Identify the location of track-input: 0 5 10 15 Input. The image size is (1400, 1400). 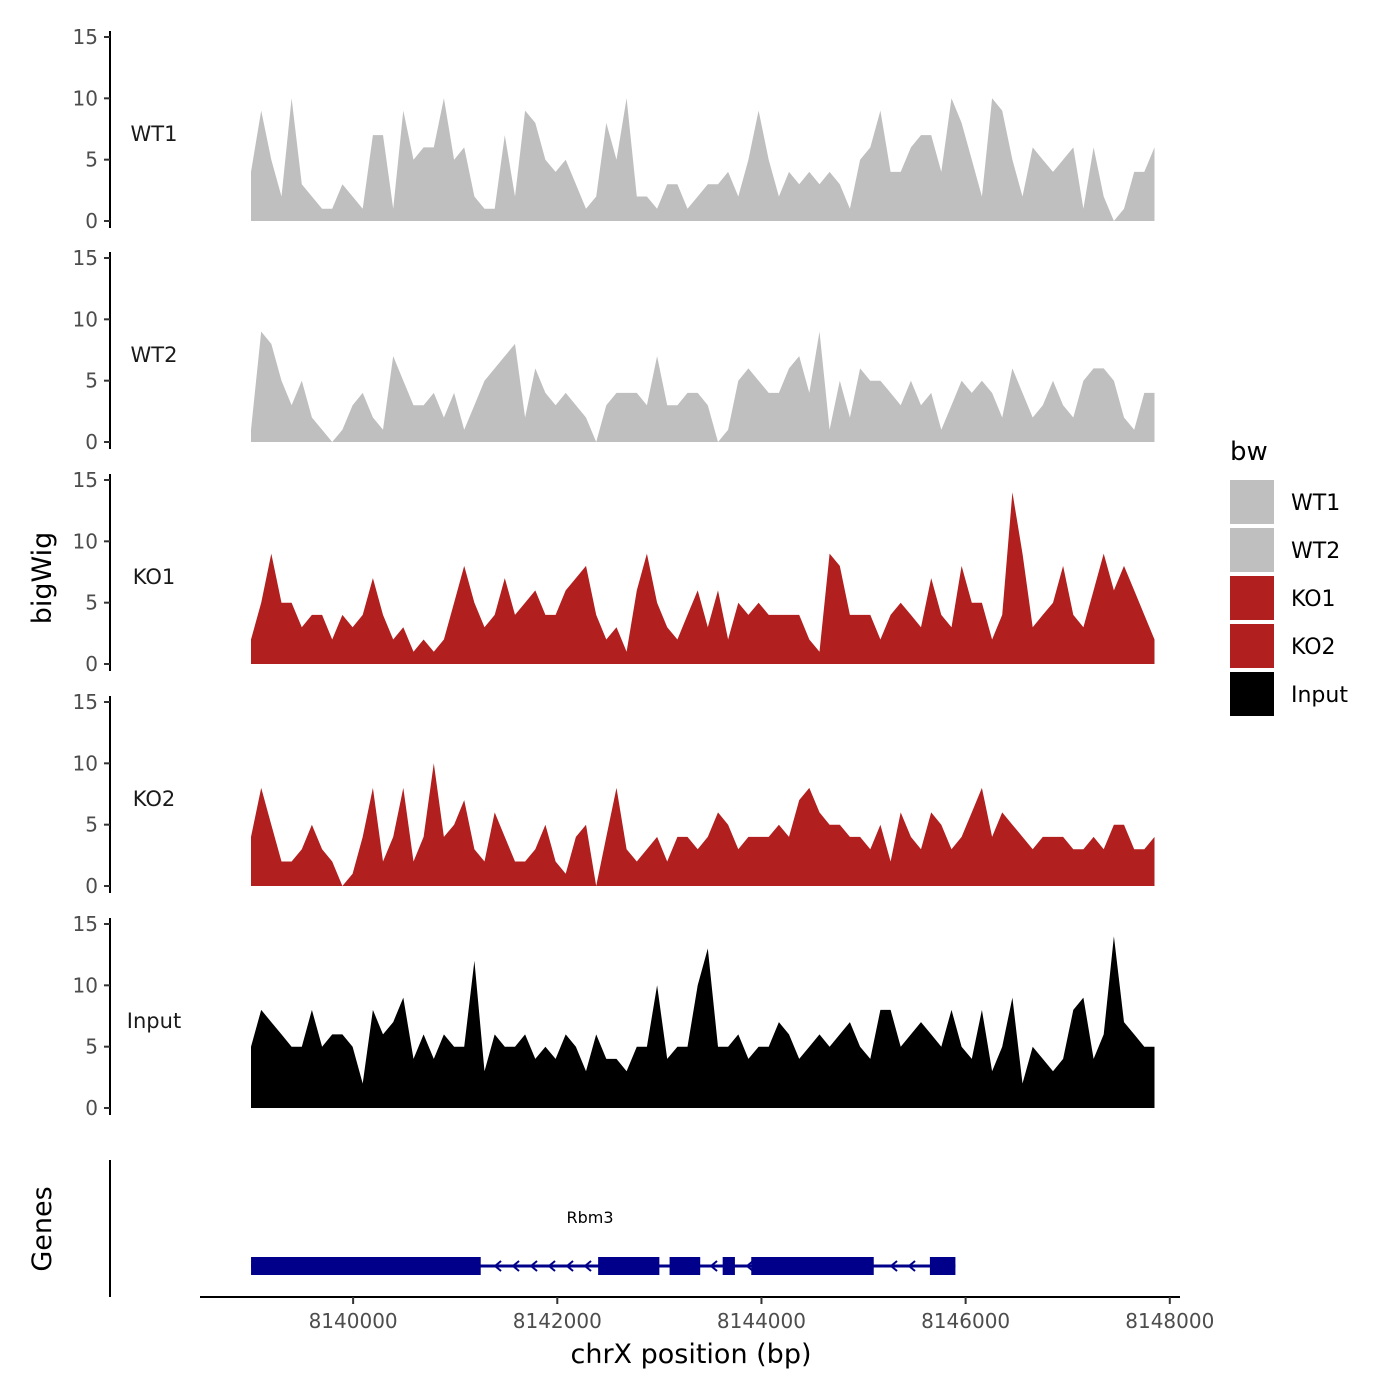
(614, 1016).